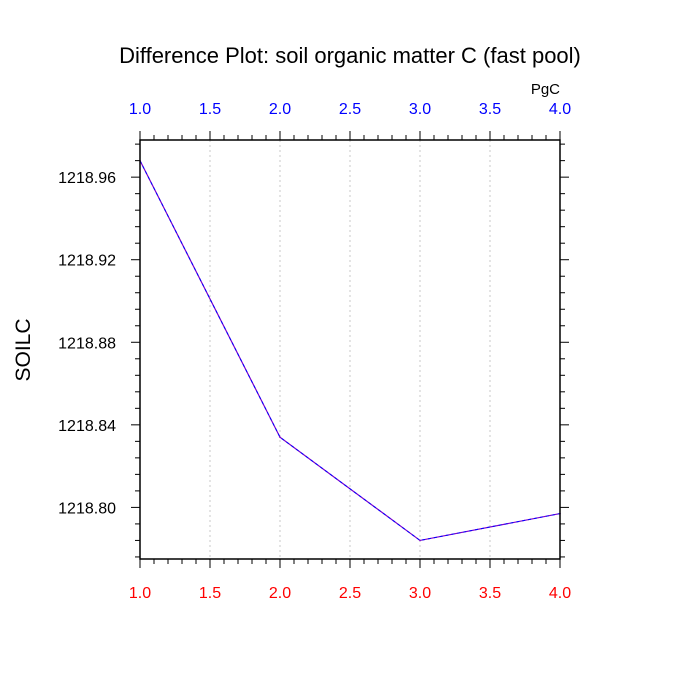 Image resolution: width=700 pixels, height=700 pixels. Describe the element at coordinates (350, 593) in the screenshot. I see `x-tick-label-bottom: 2.5` at that location.